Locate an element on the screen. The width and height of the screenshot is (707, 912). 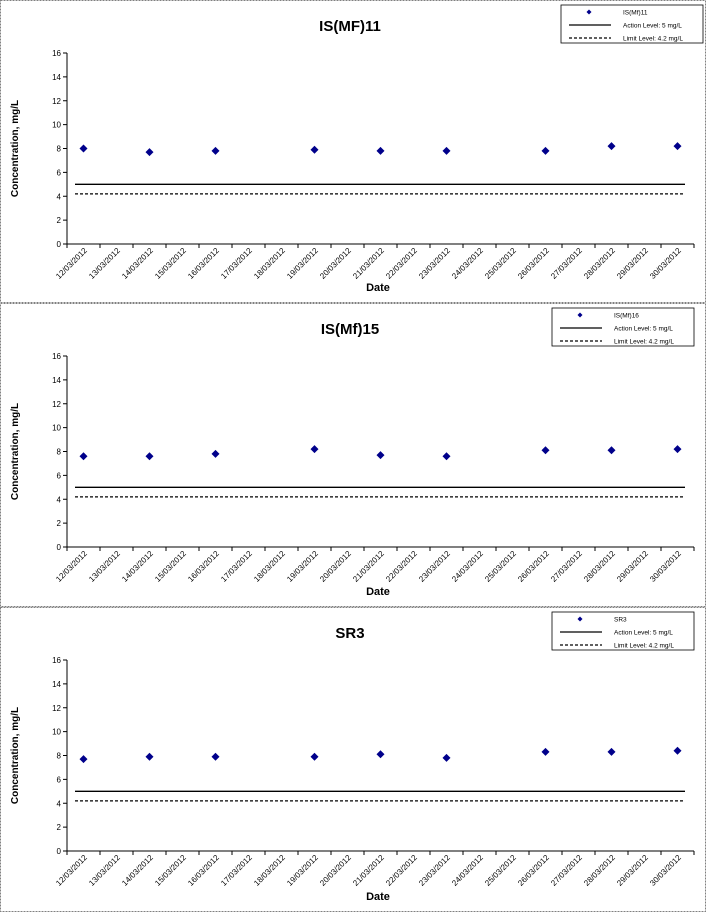
chart-title: SR3 is located at coordinates (349, 633).